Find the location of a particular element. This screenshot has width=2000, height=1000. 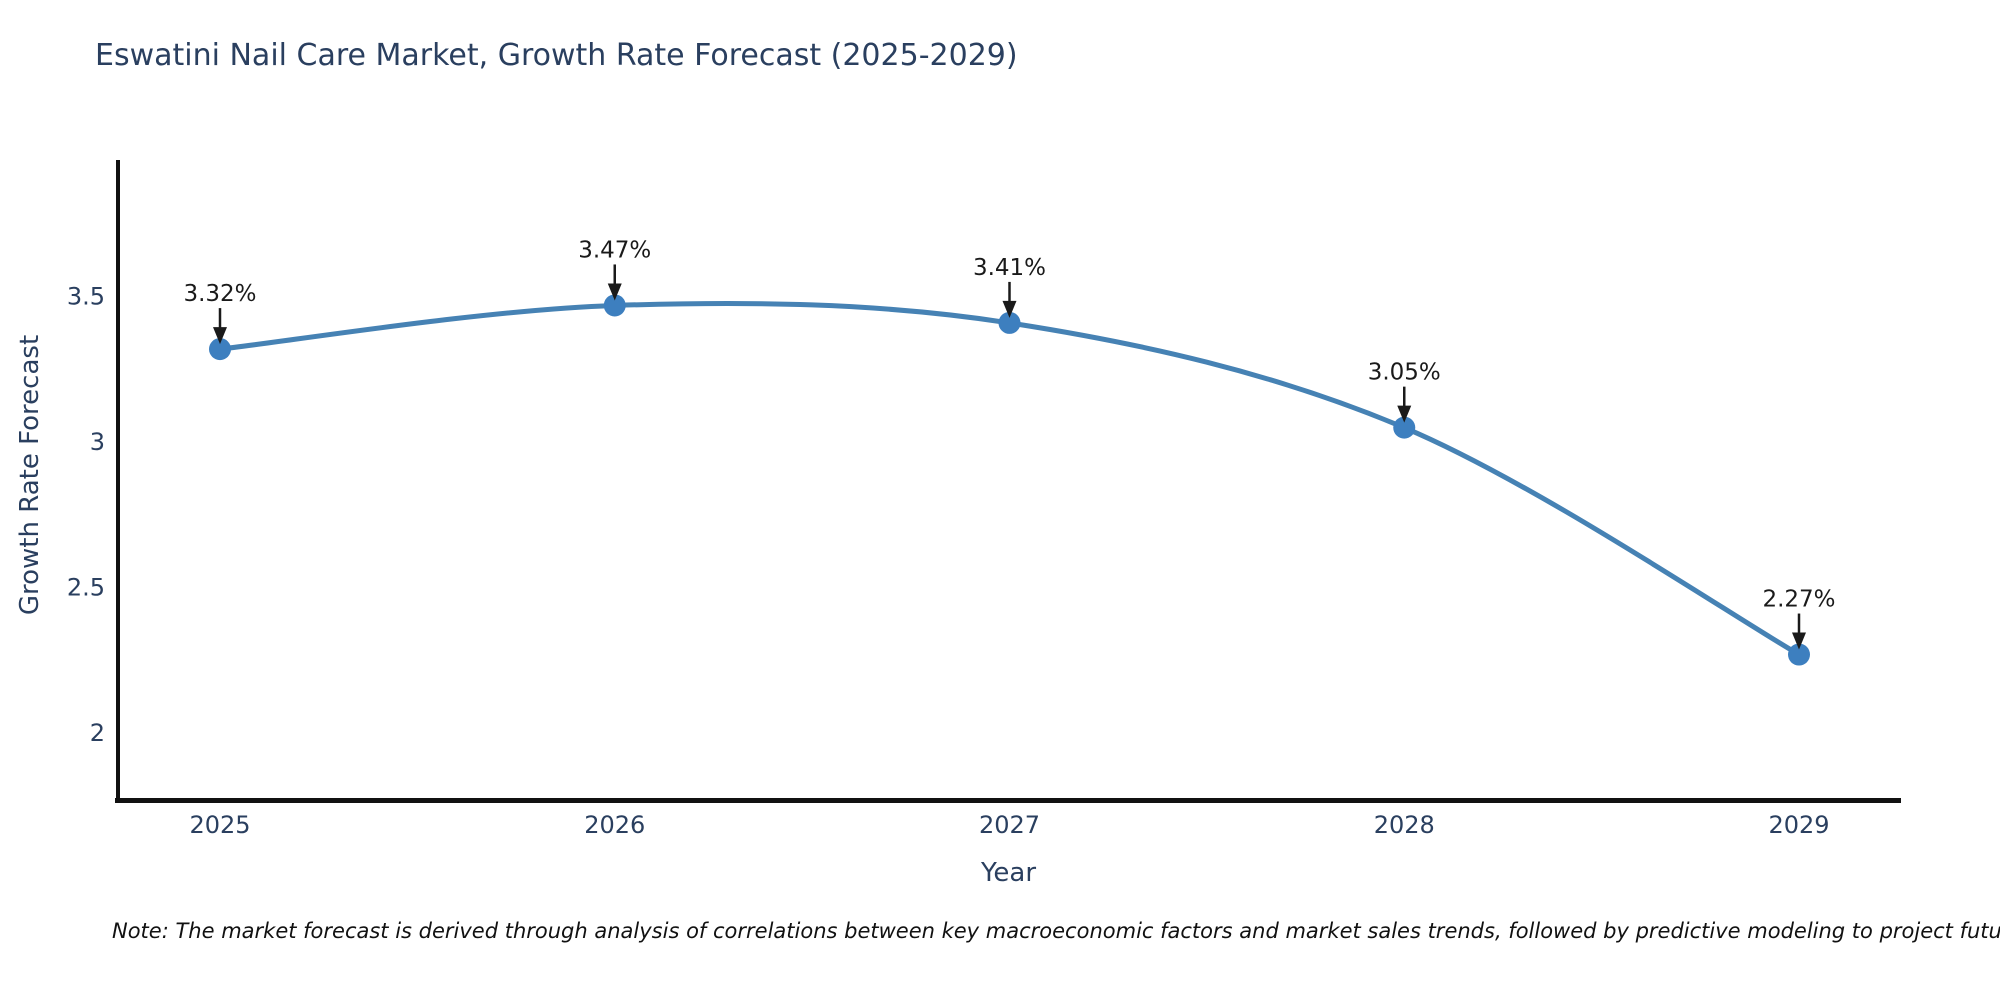

x-axis-spine is located at coordinates (1008, 800).